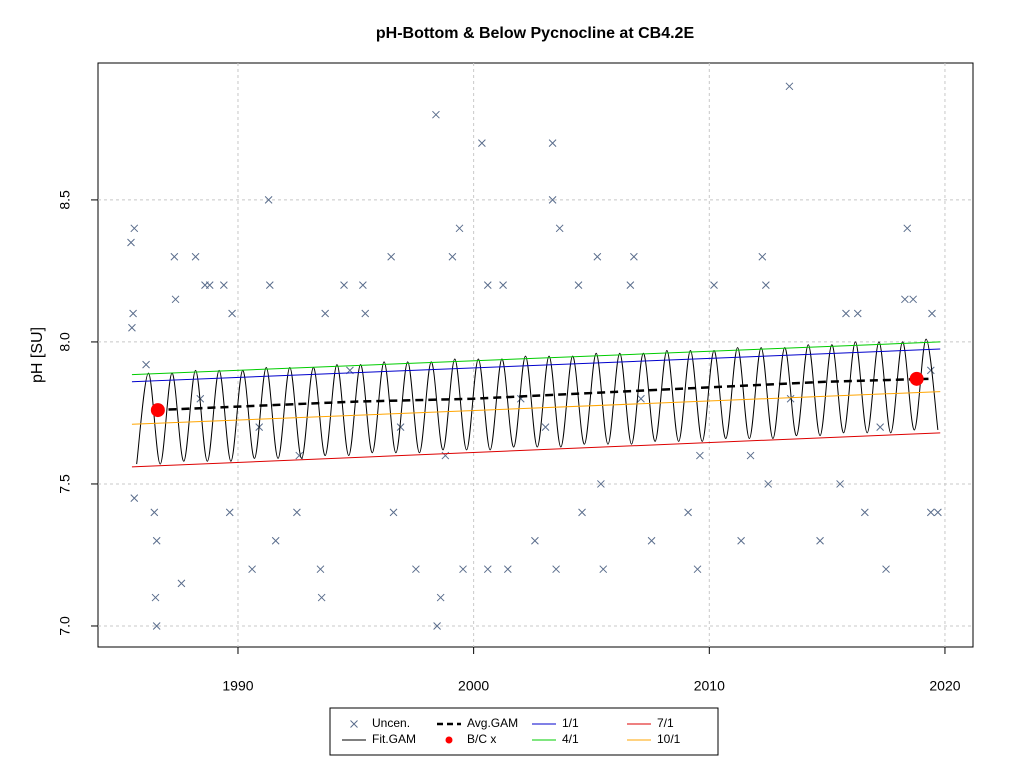  What do you see at coordinates (237, 686) in the screenshot?
I see `x-tick-label: 1990` at bounding box center [237, 686].